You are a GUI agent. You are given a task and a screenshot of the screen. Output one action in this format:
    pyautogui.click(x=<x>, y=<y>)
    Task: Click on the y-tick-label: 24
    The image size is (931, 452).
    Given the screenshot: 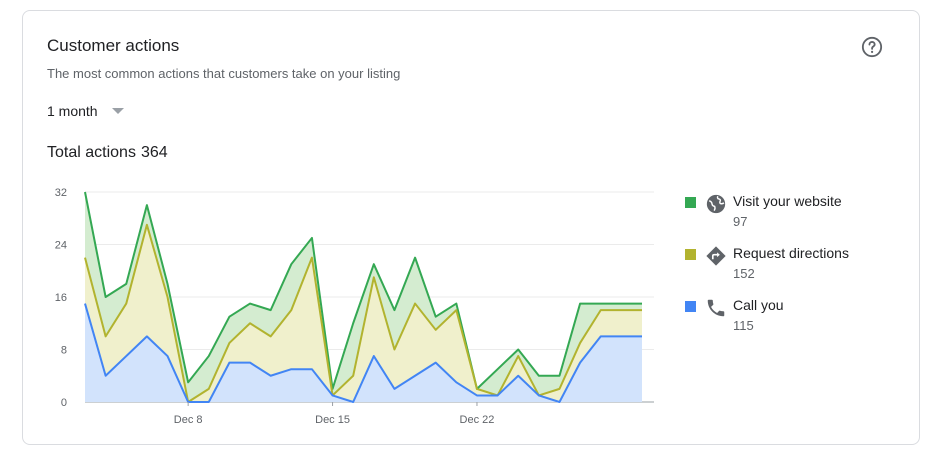 What is the action you would take?
    pyautogui.click(x=61, y=246)
    